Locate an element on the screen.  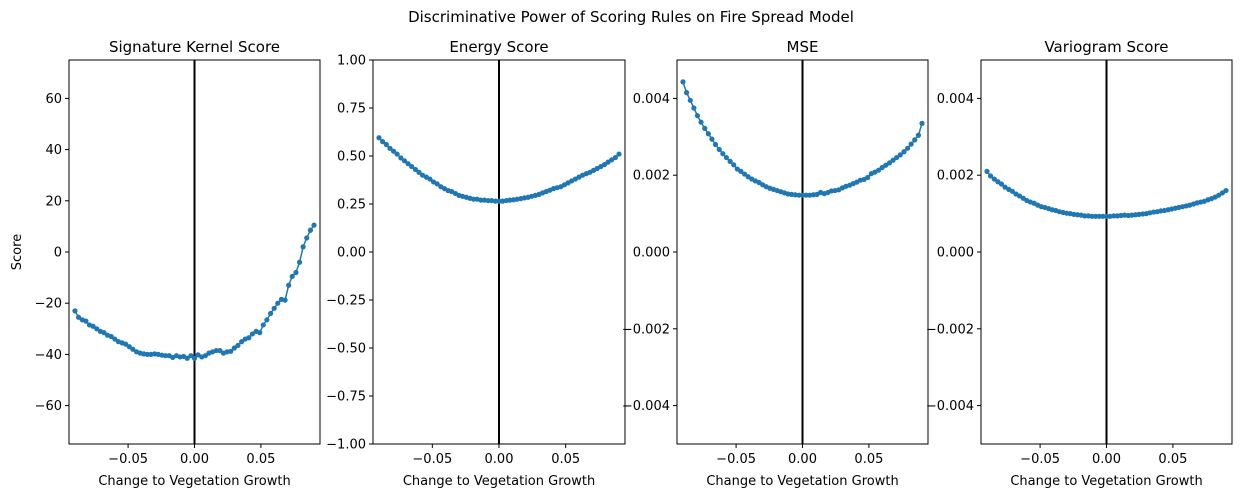
y-tick-label: 0.002 is located at coordinates (955, 176).